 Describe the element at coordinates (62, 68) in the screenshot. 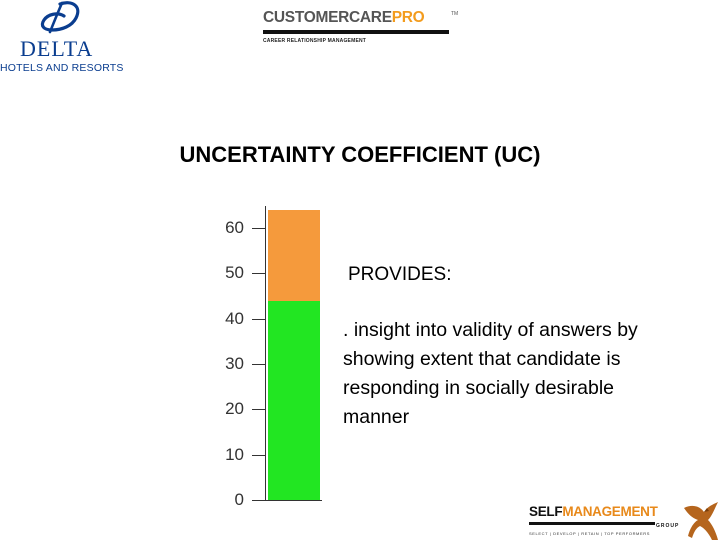

I see `delta-logo-subtitle: HOTELS AND RESORTS` at that location.